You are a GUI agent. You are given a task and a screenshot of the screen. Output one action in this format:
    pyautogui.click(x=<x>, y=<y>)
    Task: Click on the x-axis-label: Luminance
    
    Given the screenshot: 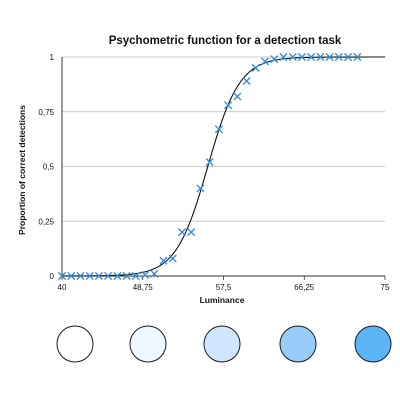 What is the action you would take?
    pyautogui.click(x=222, y=300)
    